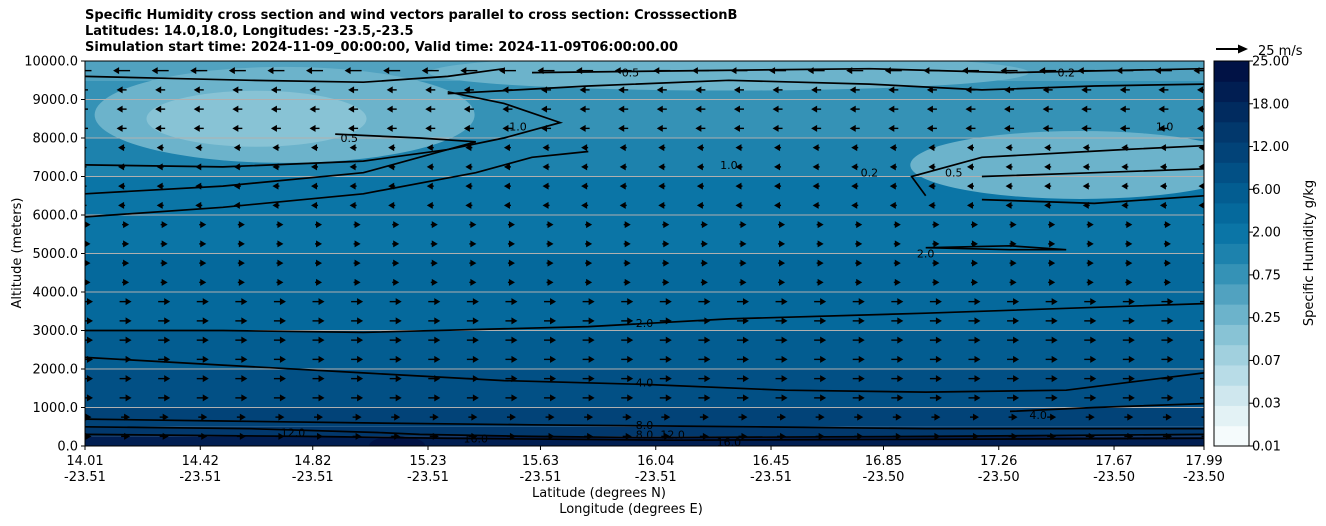 The width and height of the screenshot is (1326, 526). Describe the element at coordinates (954, 173) in the screenshot. I see `contour-label: 0.5` at that location.